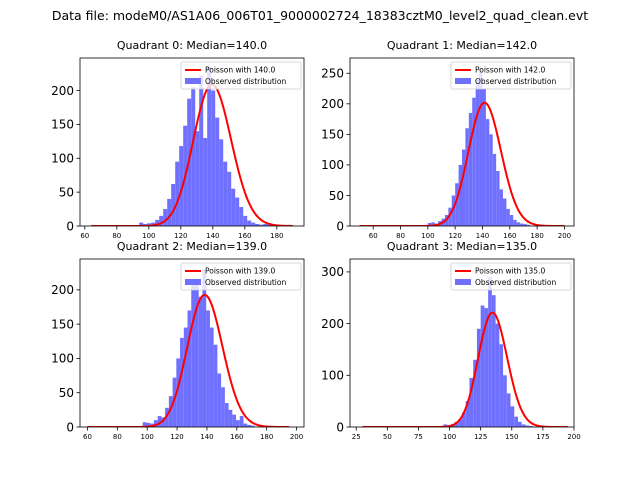 The image size is (640, 480). I want to click on legend-observed-label: Observed distribution, so click(245, 81).